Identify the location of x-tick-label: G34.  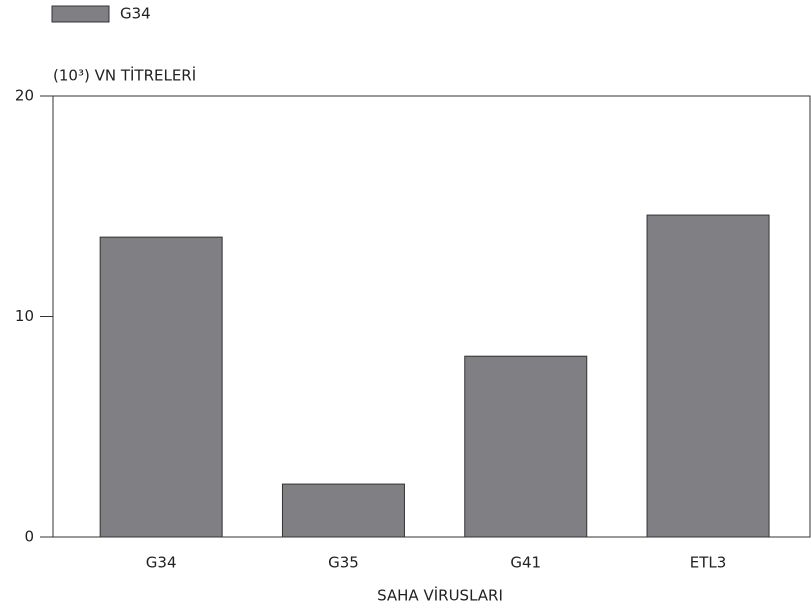
(161, 563).